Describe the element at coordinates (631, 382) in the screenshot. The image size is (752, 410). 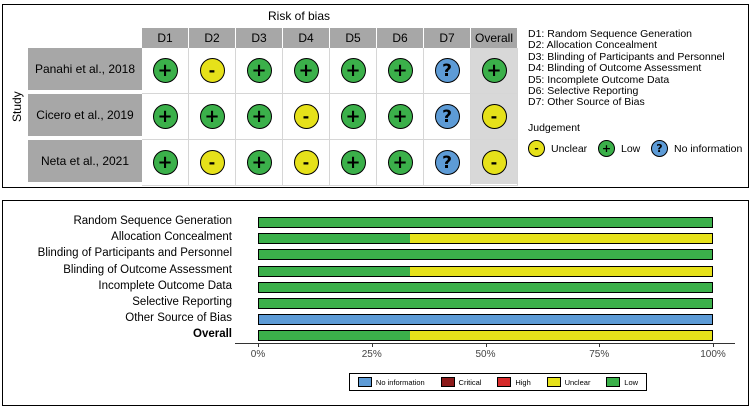
I see `legend-label: Low` at that location.